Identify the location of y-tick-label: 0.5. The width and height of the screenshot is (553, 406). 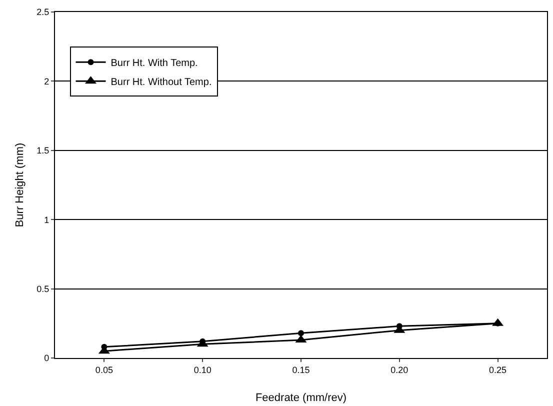
(43, 289).